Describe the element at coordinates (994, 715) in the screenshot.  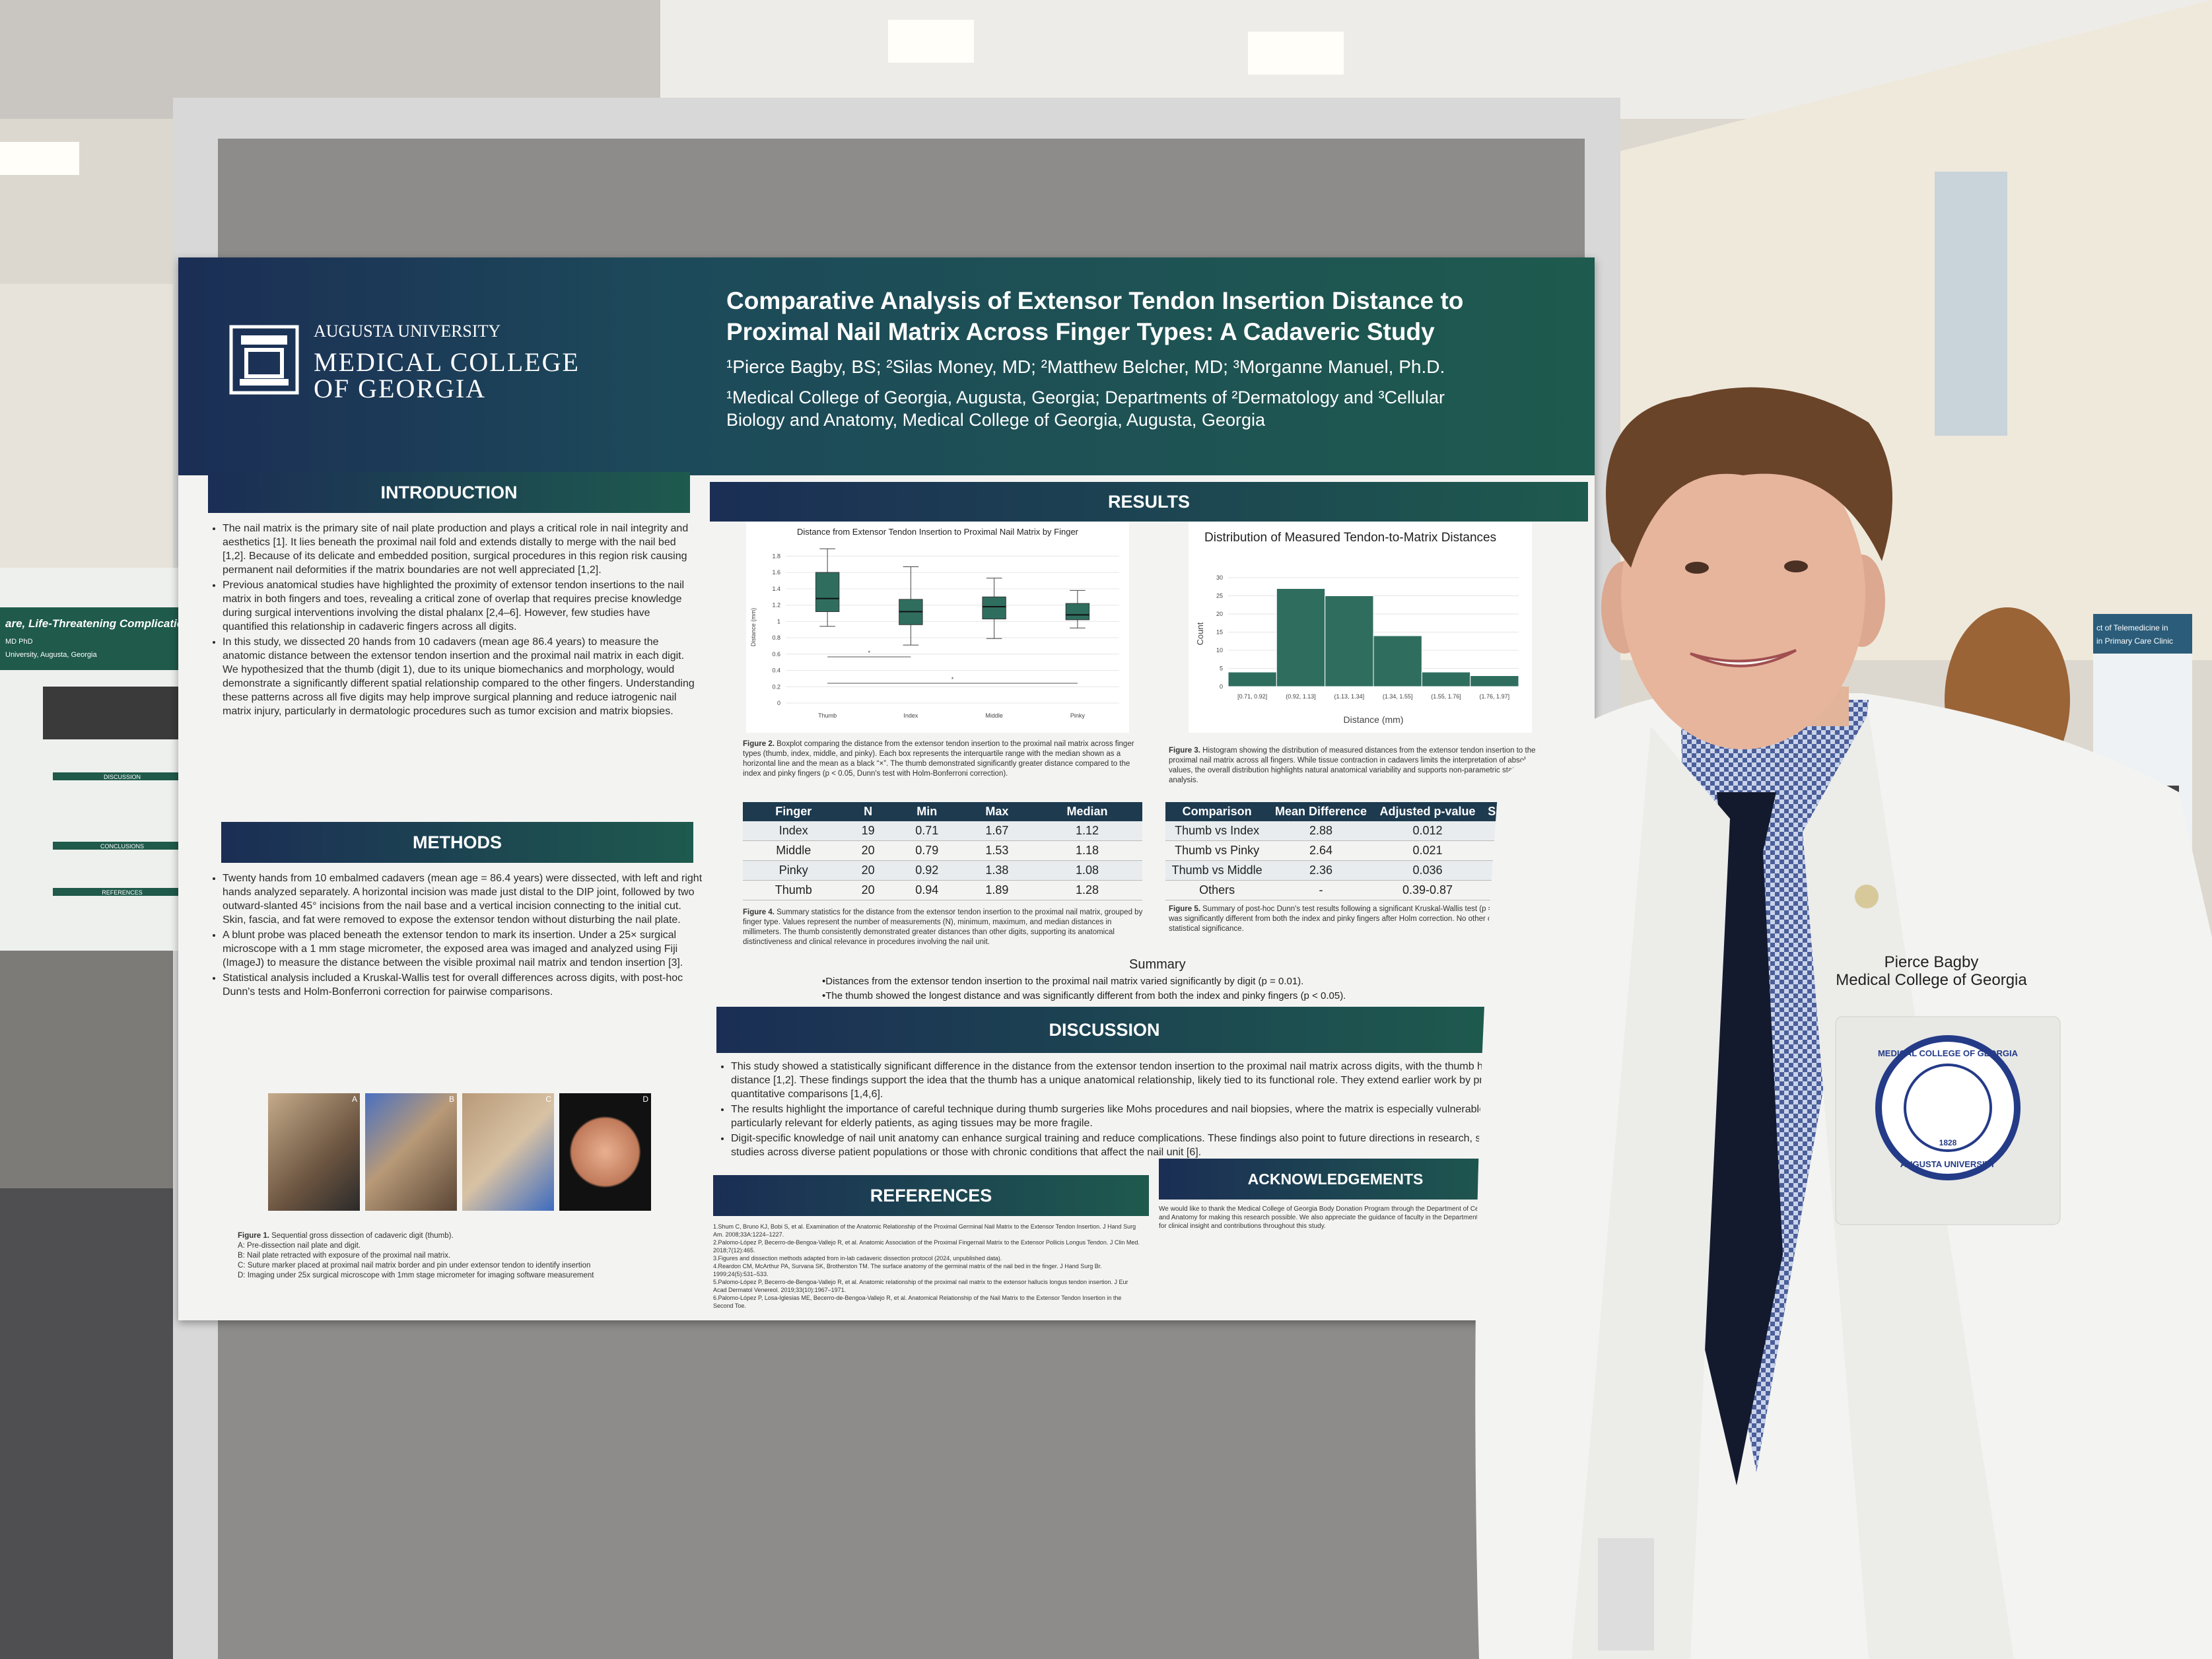
I see `x-tick-label: Middle` at that location.